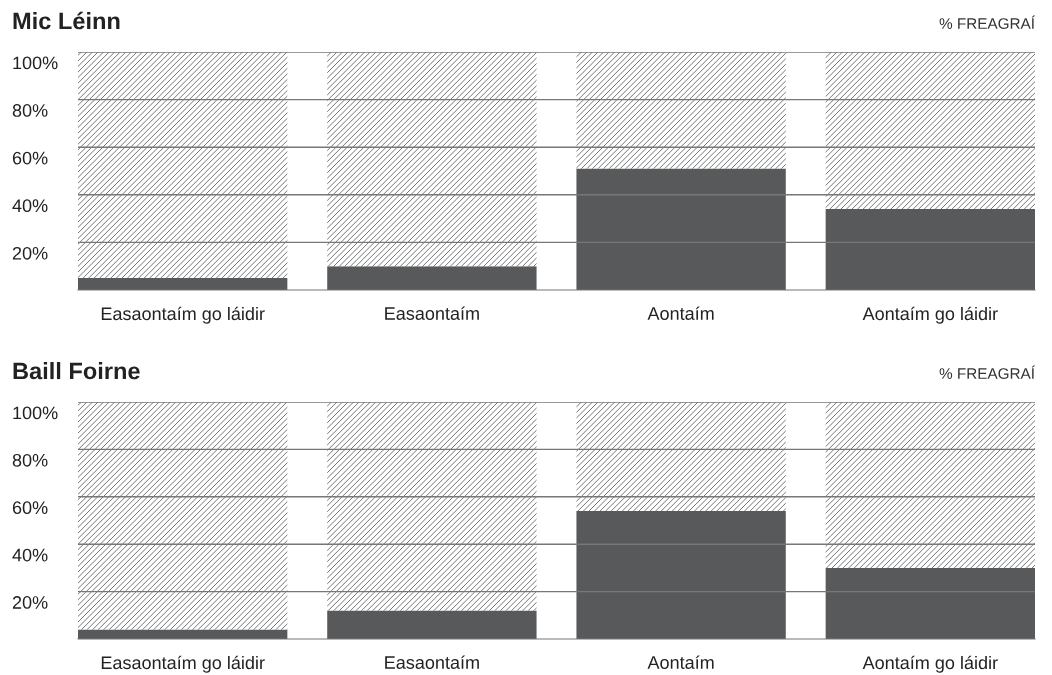  What do you see at coordinates (66, 20) in the screenshot?
I see `chart-title: Mic Léinn` at bounding box center [66, 20].